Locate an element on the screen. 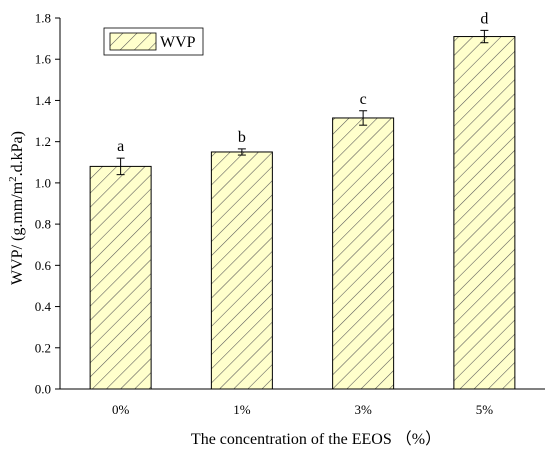 The width and height of the screenshot is (550, 453). y-tick-label: 0.4 is located at coordinates (43, 306).